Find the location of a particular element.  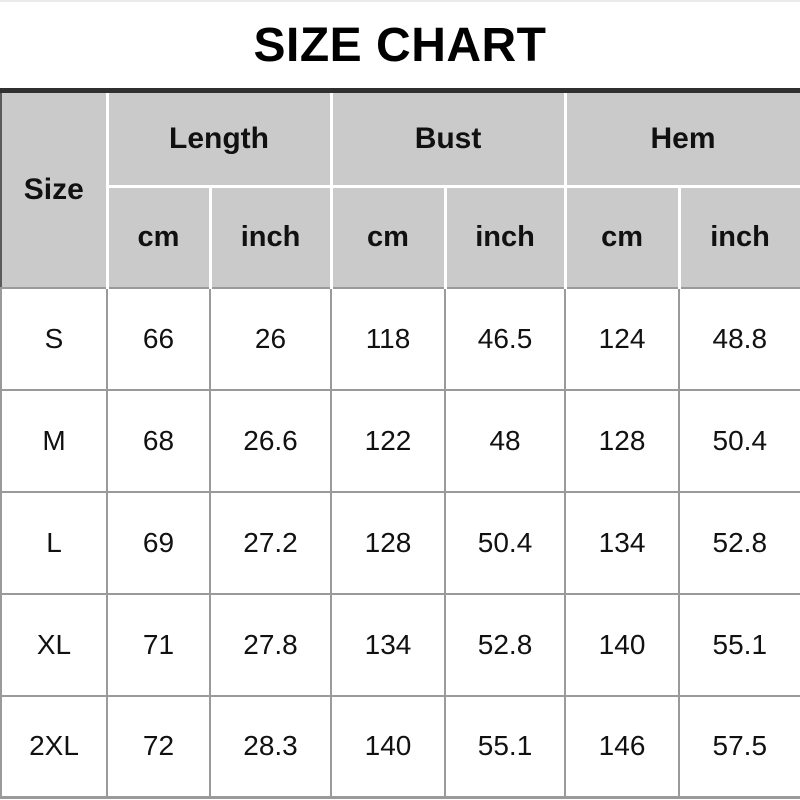

cell-bust-cm: 140 is located at coordinates (388, 746).